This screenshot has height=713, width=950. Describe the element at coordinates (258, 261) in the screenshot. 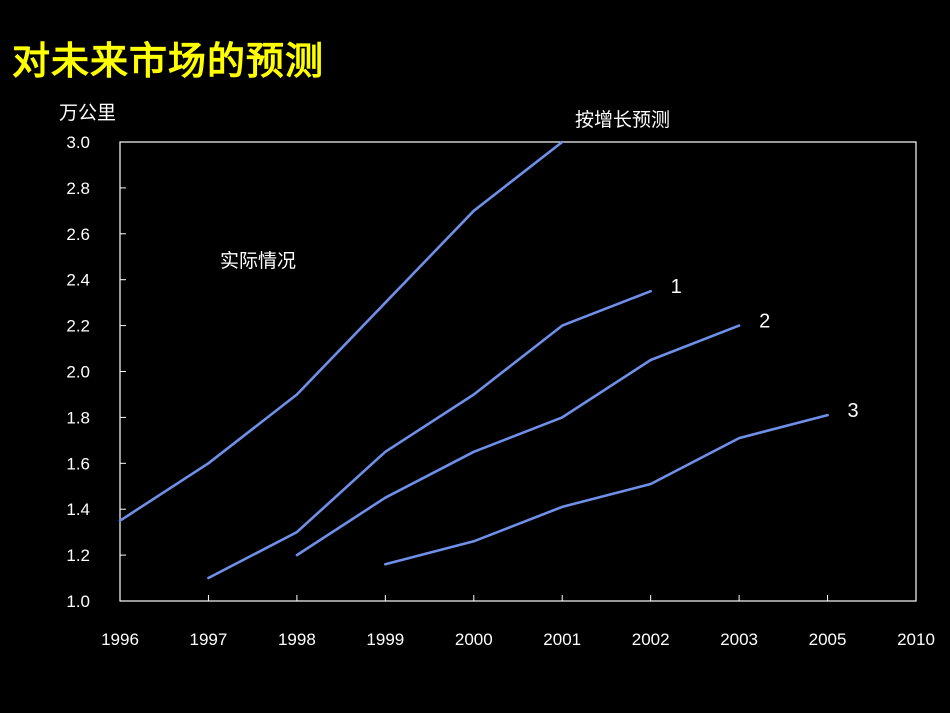

I see `annotation-actual: 实际情况` at that location.